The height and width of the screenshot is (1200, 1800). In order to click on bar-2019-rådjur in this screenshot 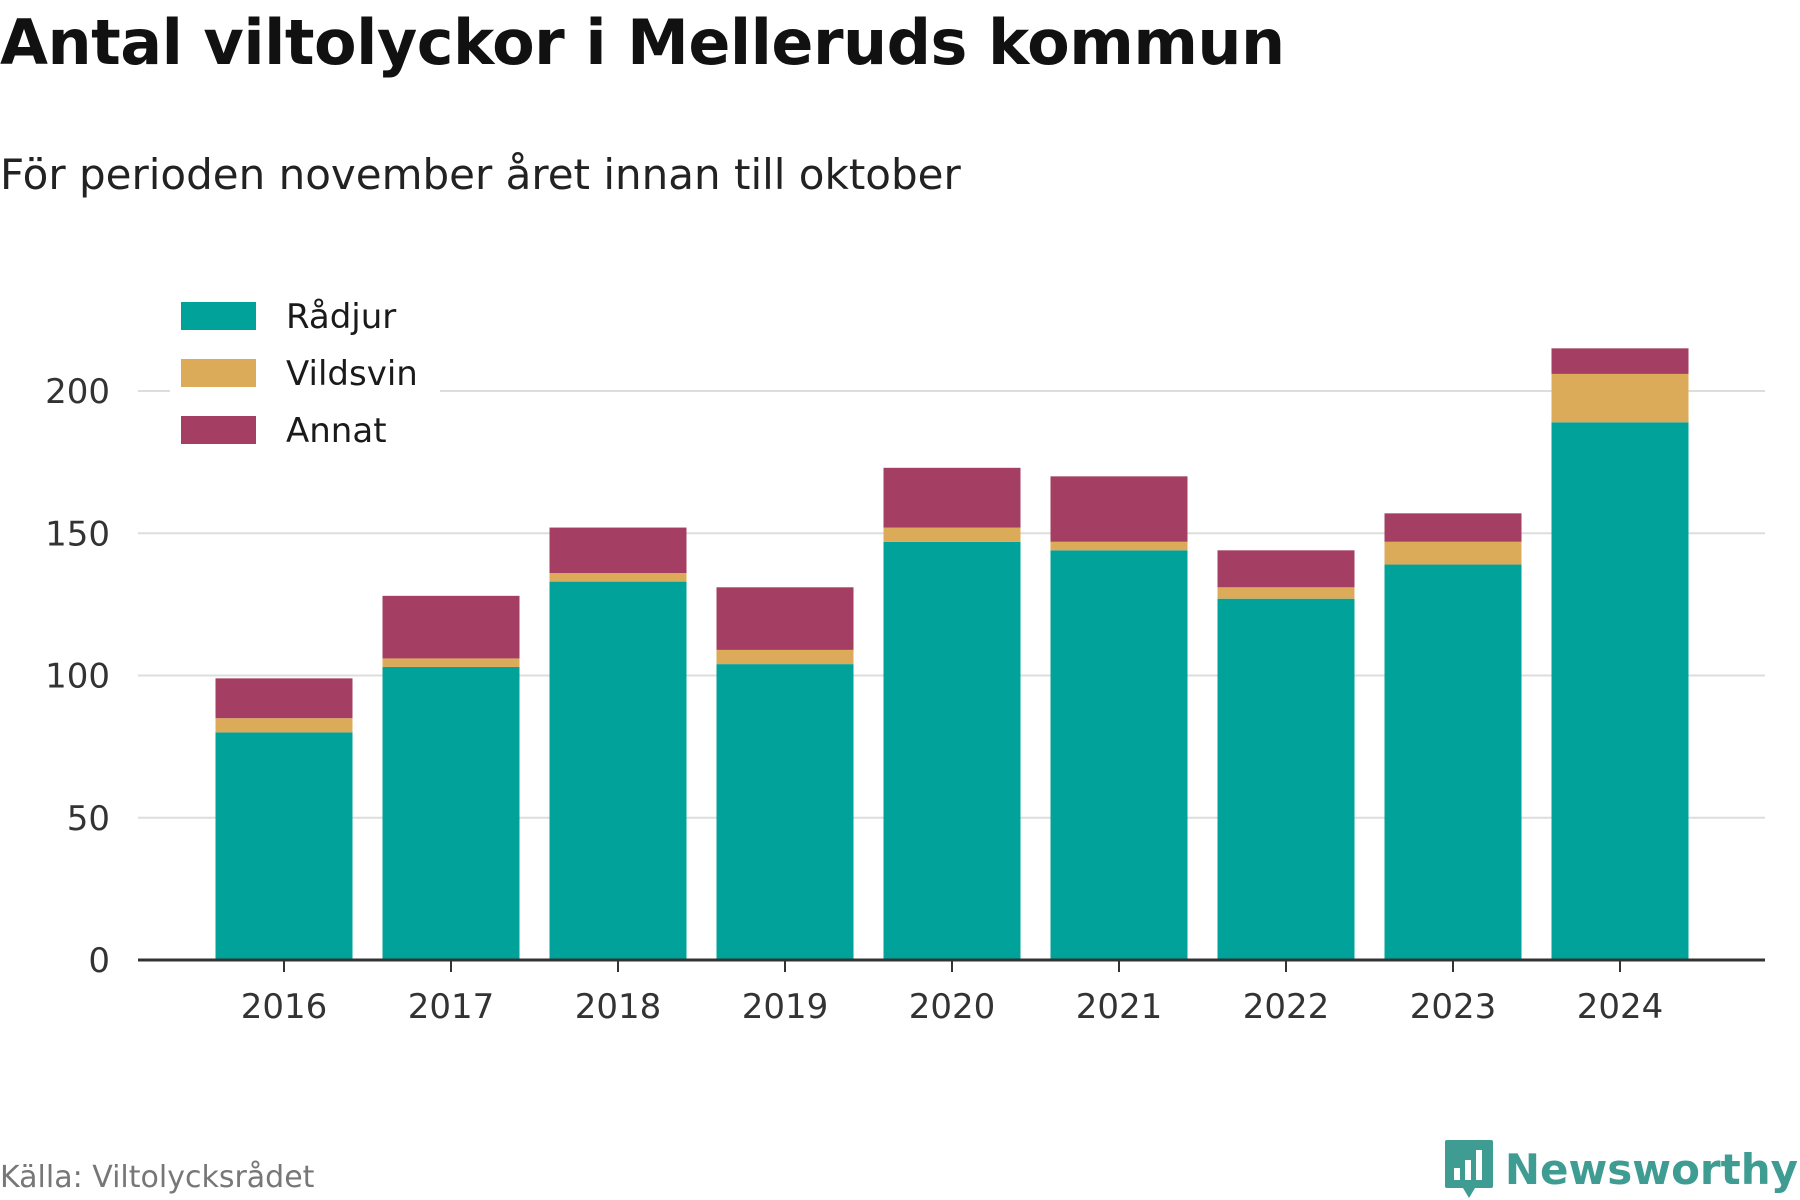, I will do `click(785, 812)`.